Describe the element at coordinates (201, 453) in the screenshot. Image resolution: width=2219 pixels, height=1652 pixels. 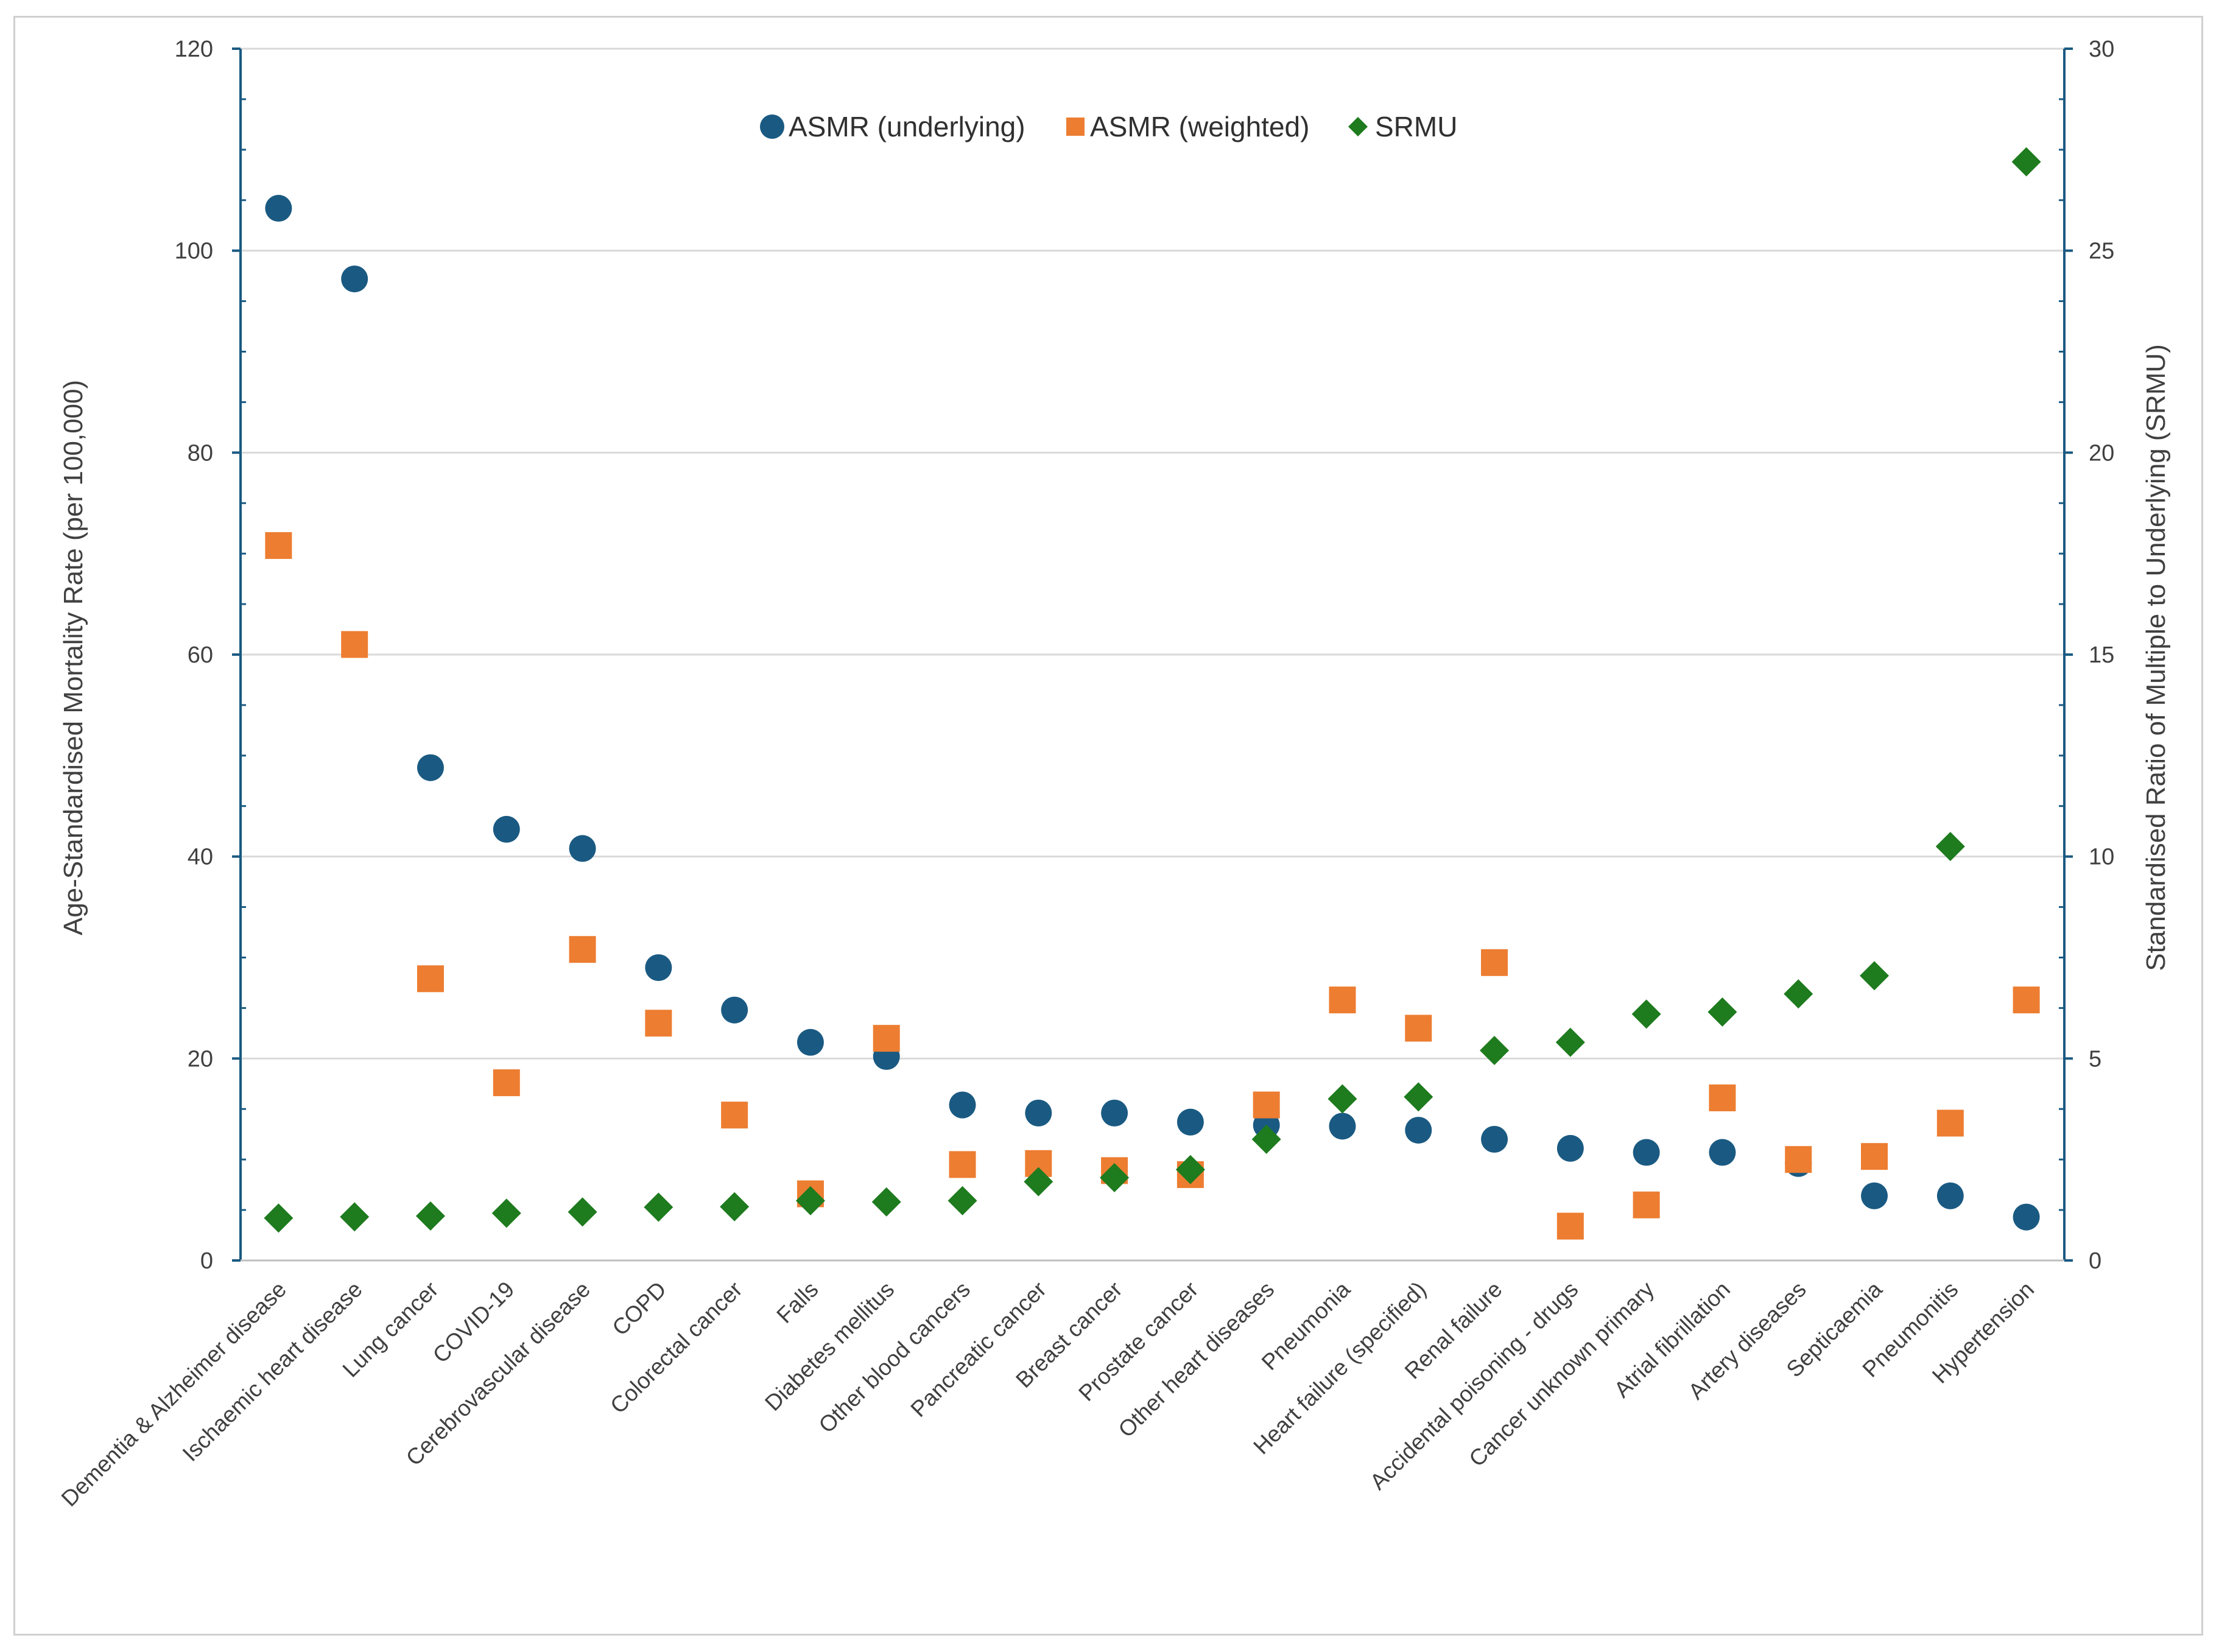
I see `y-left-tick-label: 80` at that location.